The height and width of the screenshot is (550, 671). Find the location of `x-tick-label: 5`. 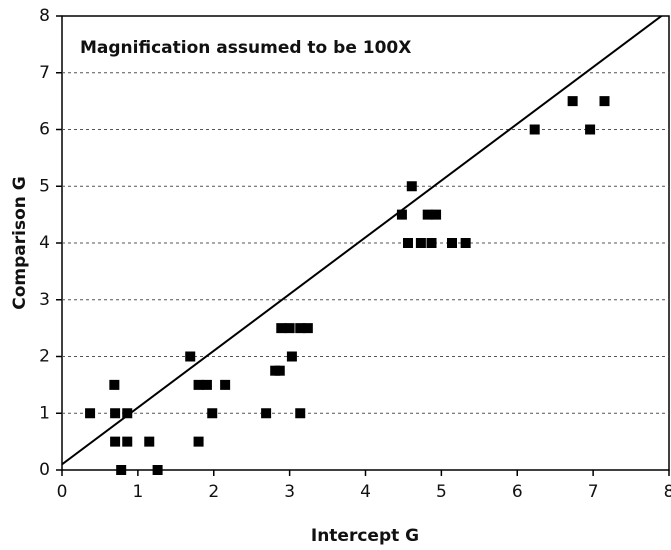

x-tick-label: 5 is located at coordinates (441, 492).